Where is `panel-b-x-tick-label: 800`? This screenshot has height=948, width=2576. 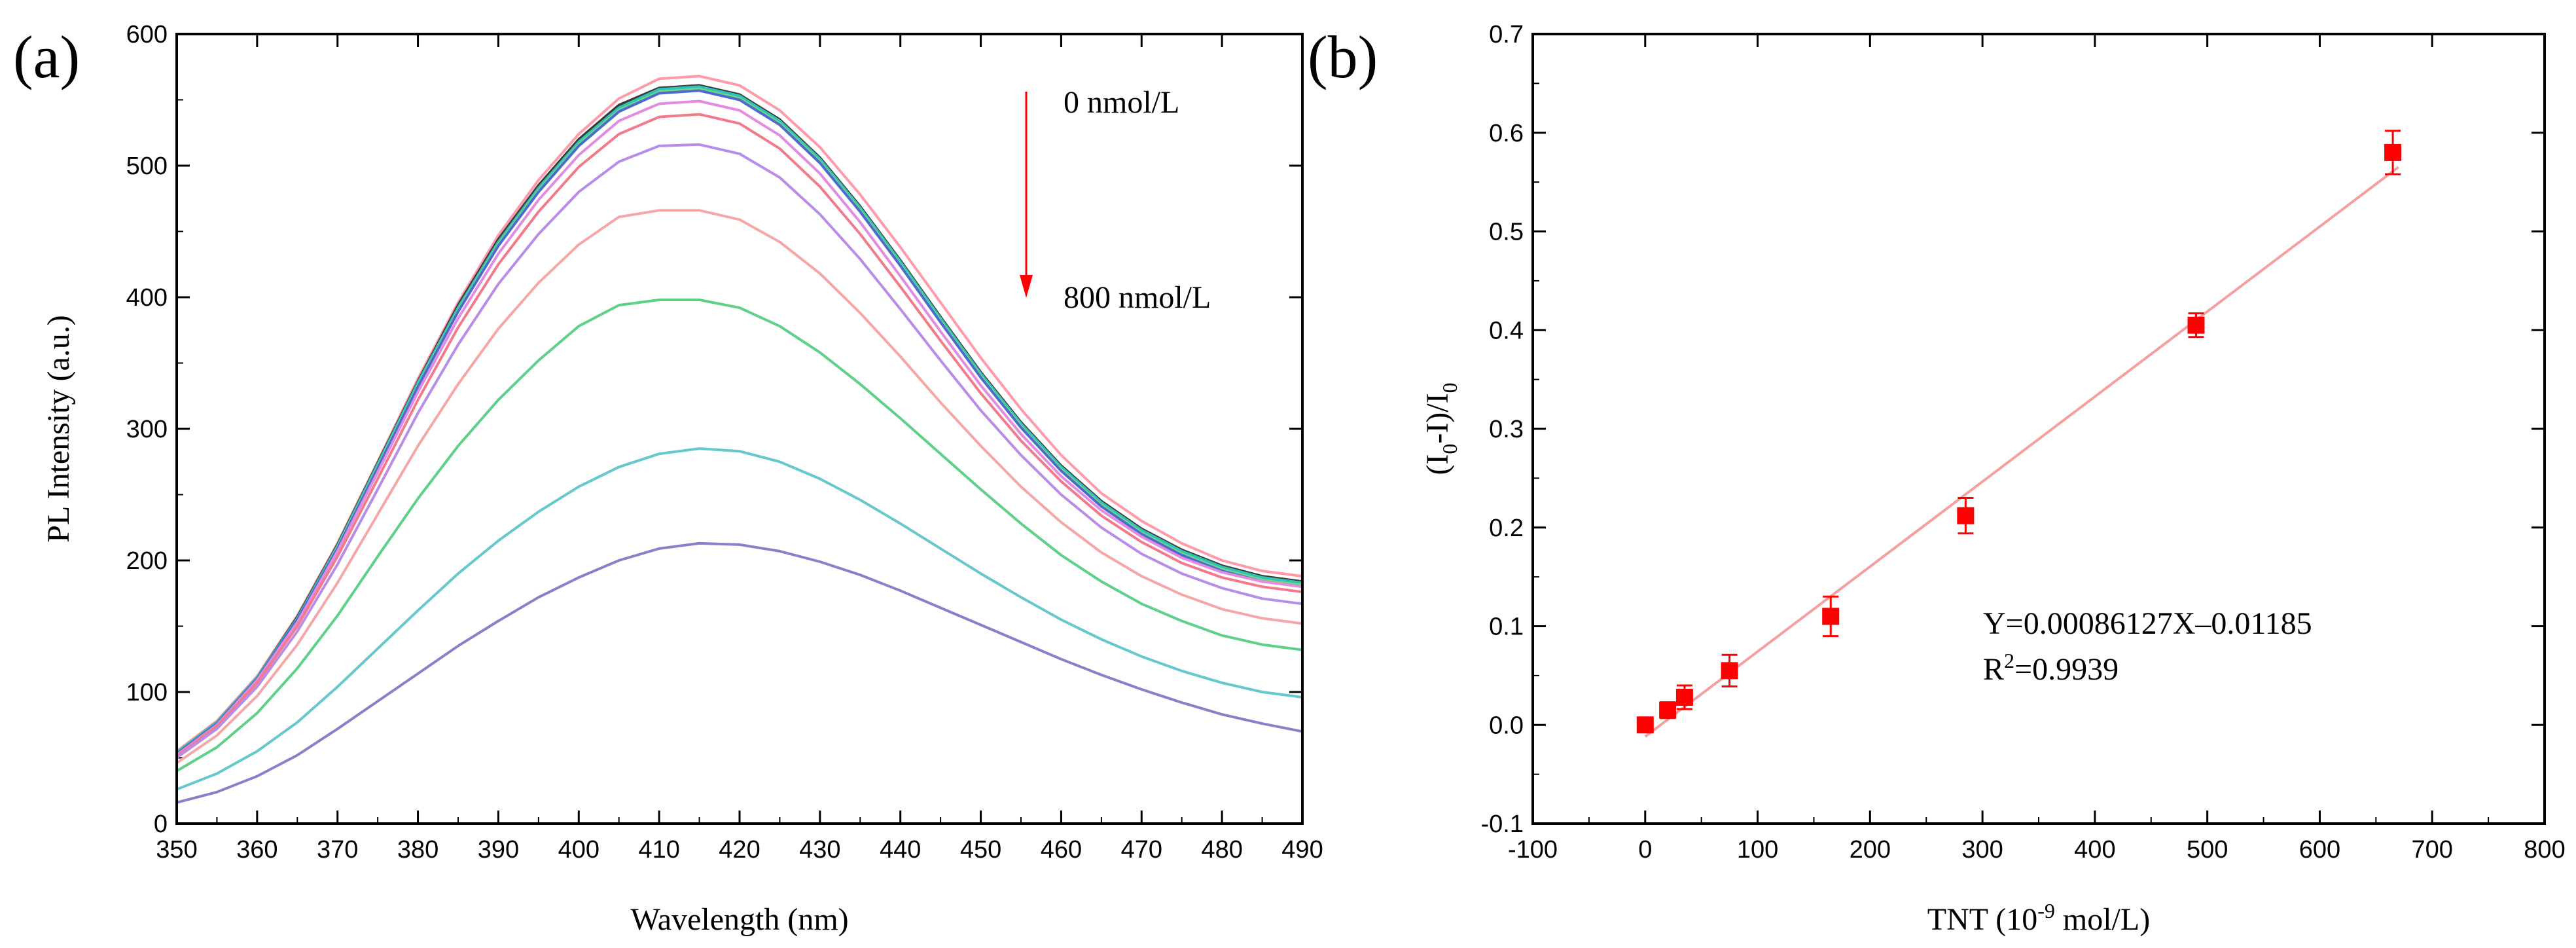
panel-b-x-tick-label: 800 is located at coordinates (2544, 850).